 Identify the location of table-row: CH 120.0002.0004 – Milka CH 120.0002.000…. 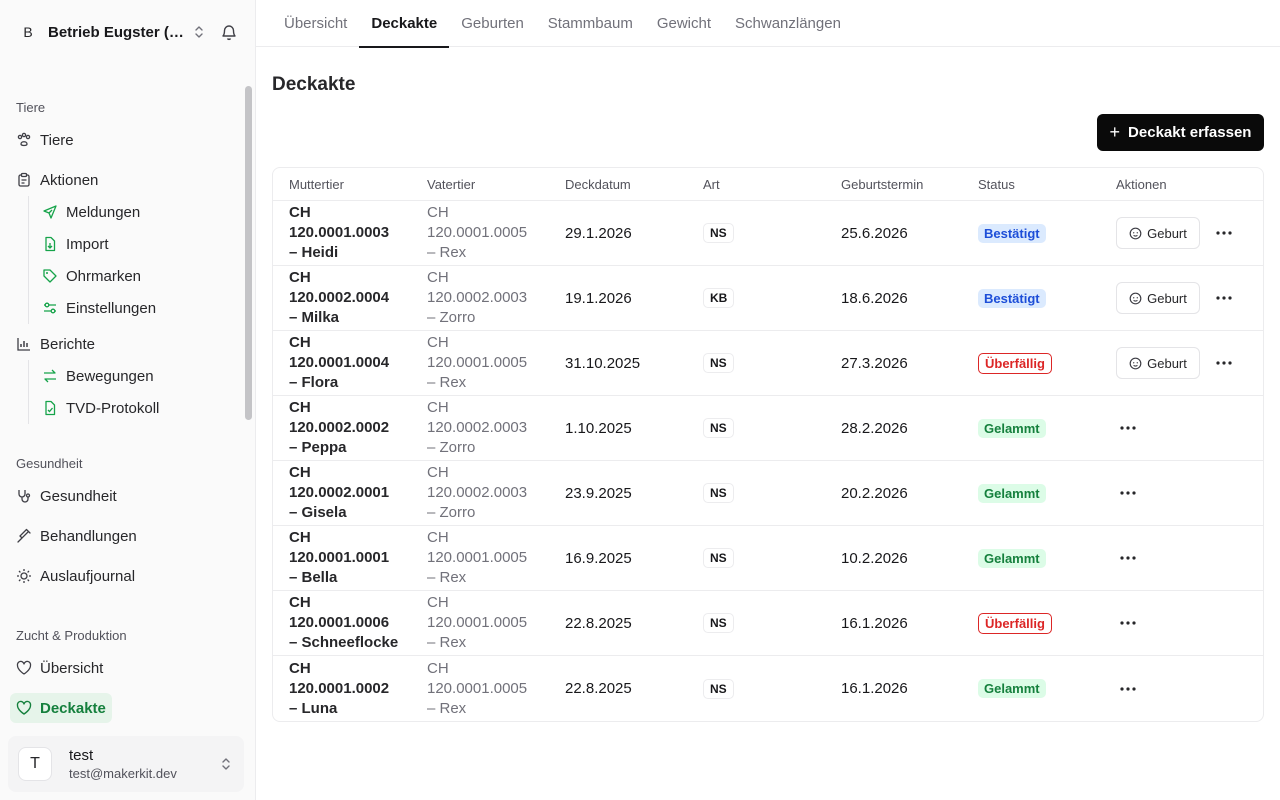
(768, 298).